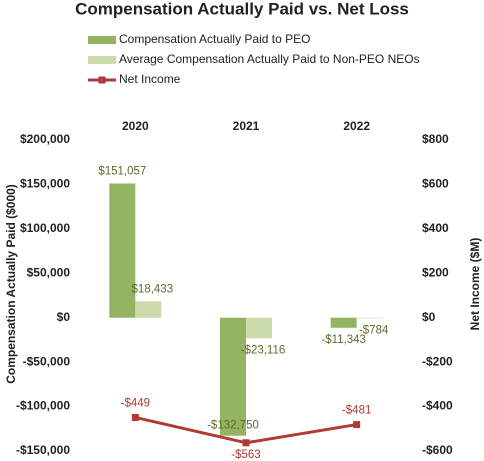  I want to click on chart-title: Compensation Actually Paid vs. Net Loss, so click(242, 9).